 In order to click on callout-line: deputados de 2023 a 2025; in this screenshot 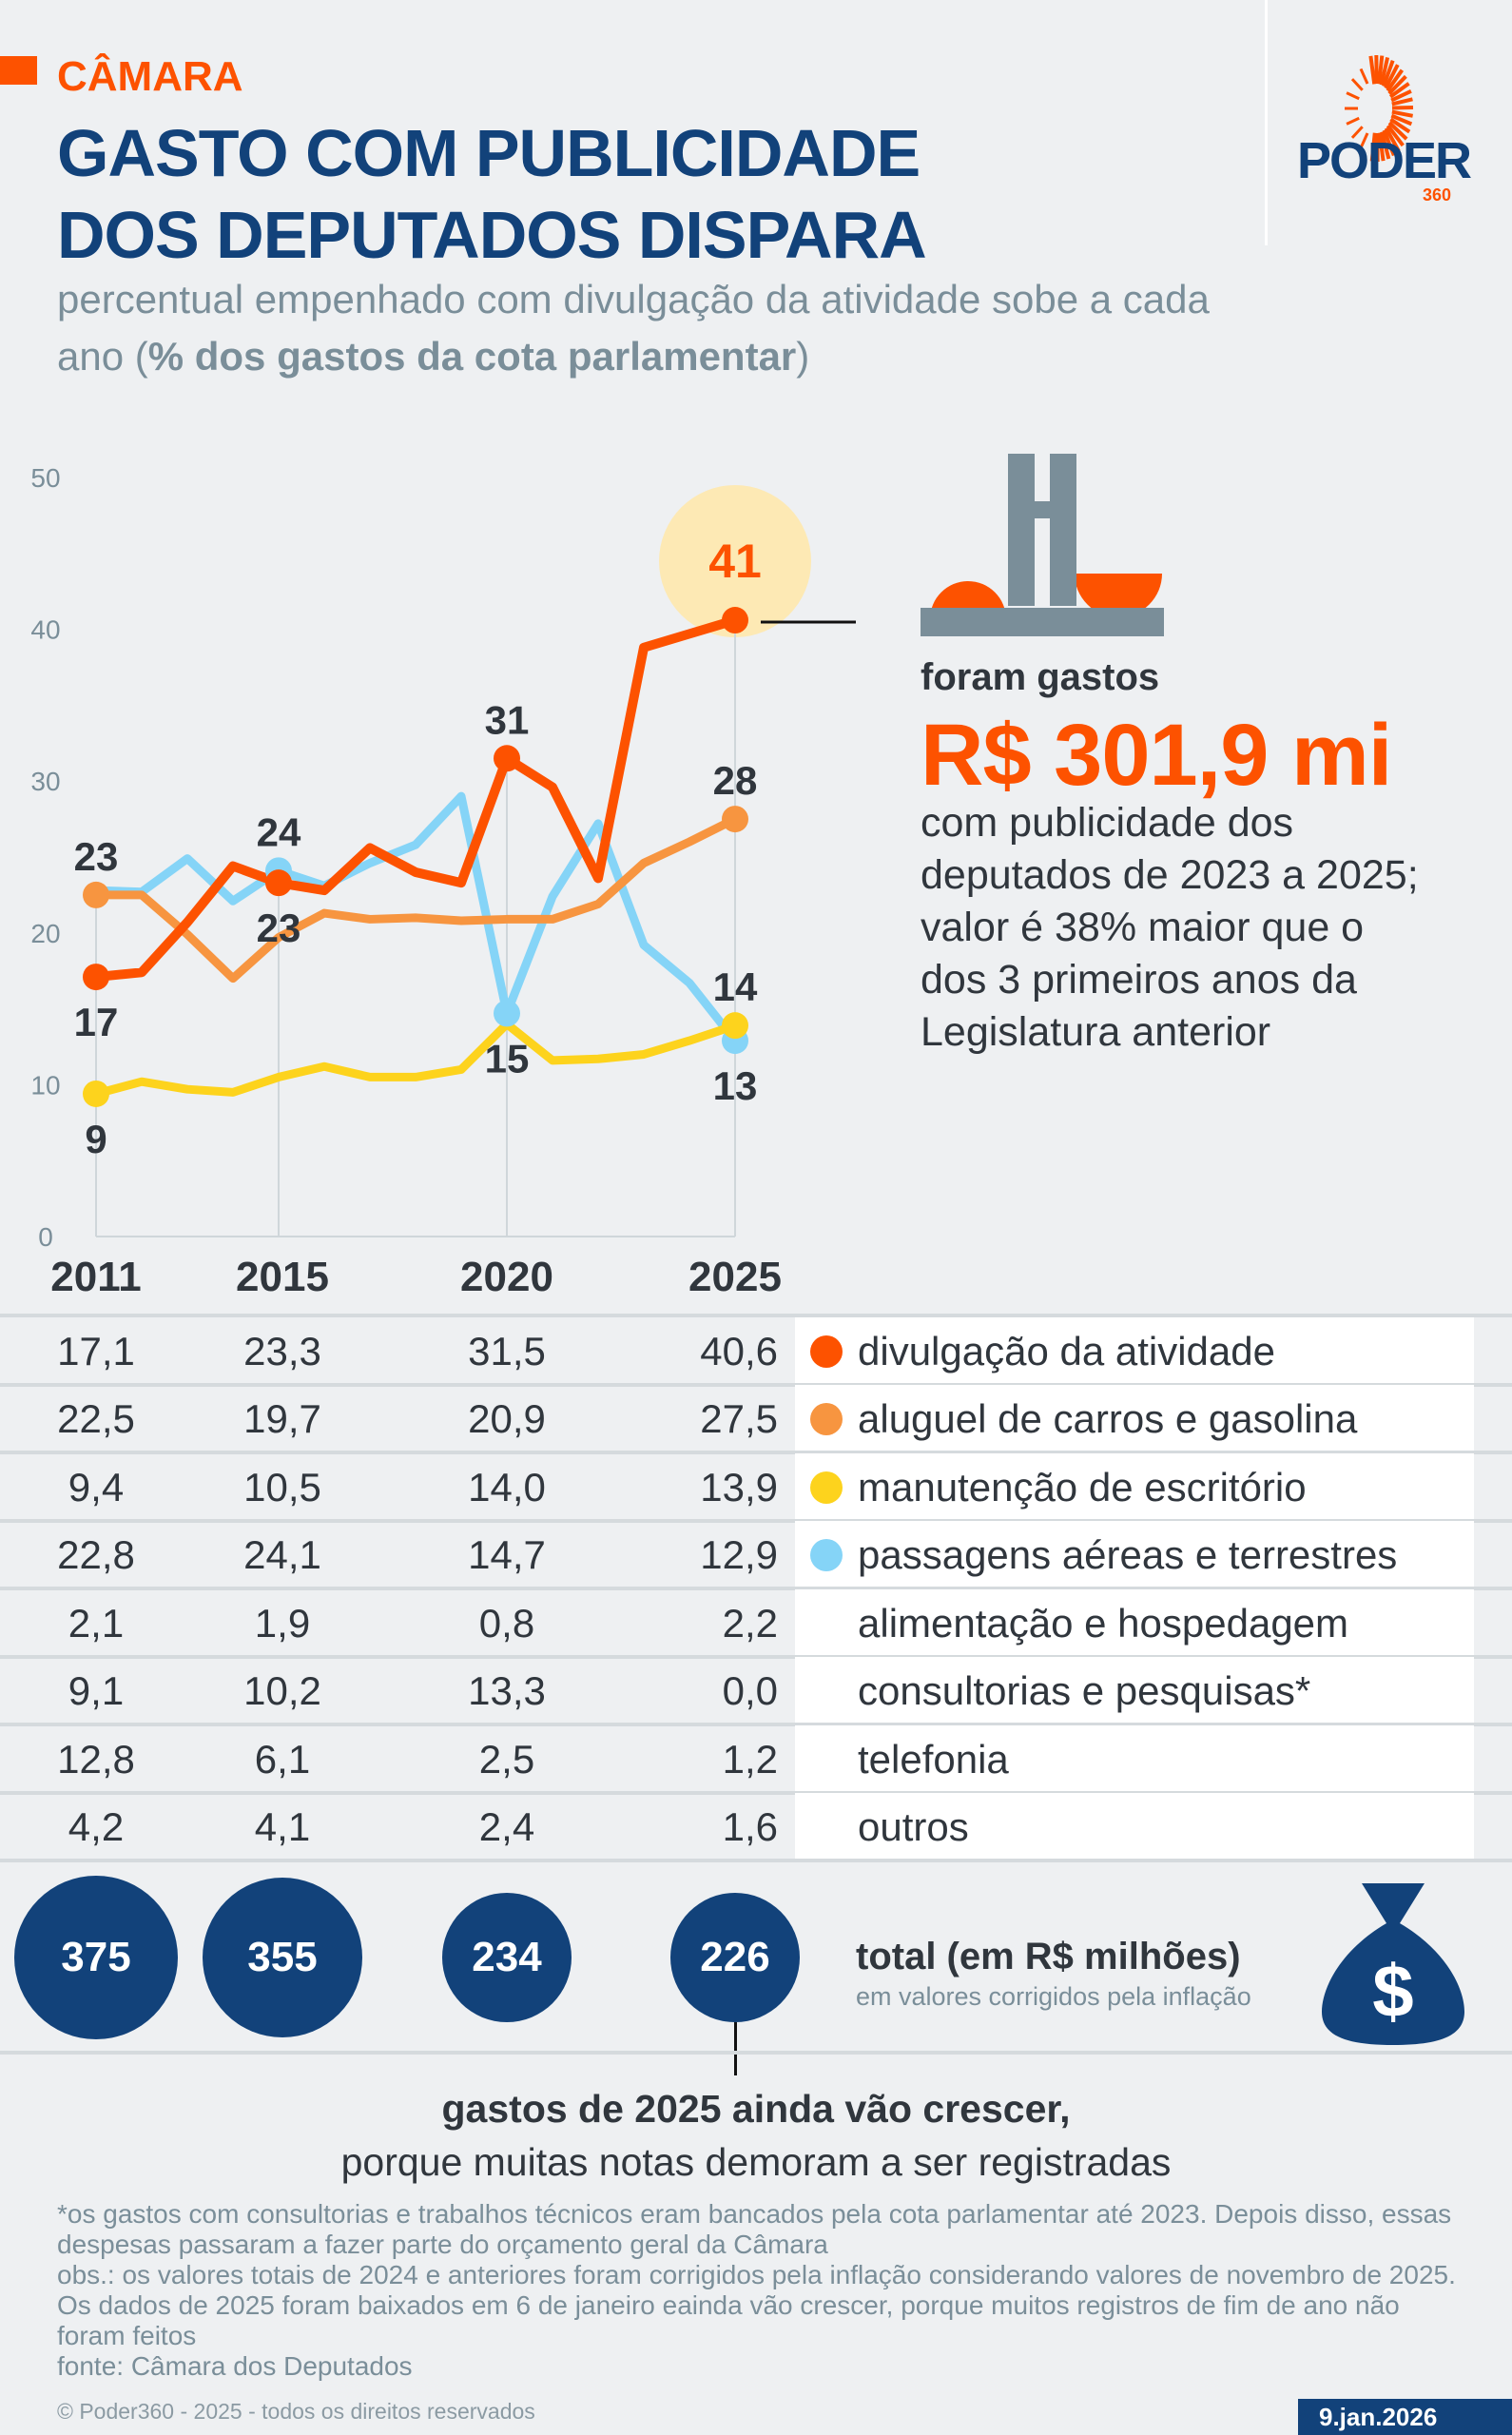, I will do `click(1170, 875)`.